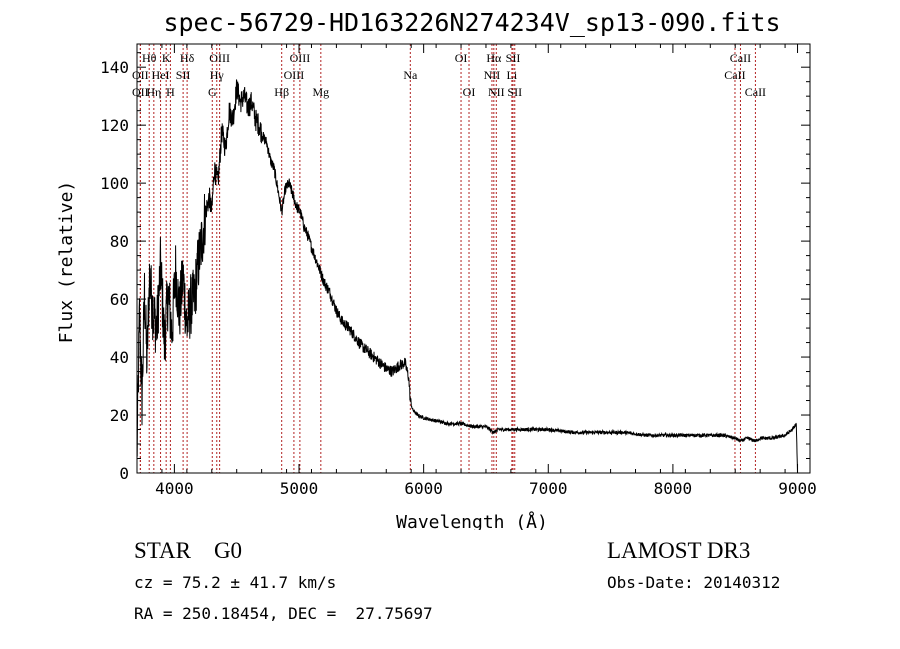 This screenshot has width=900, height=649. What do you see at coordinates (170, 92) in the screenshot?
I see `spectral-line-label: H` at bounding box center [170, 92].